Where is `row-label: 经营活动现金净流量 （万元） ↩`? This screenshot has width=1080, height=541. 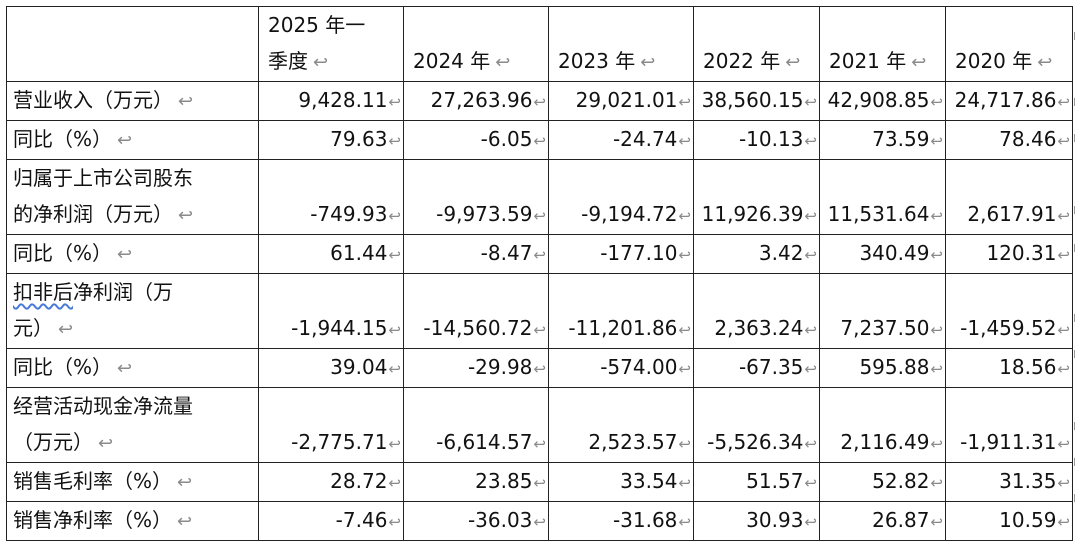
row-label: 经营活动现金净流量 （万元） ↩ is located at coordinates (132, 425).